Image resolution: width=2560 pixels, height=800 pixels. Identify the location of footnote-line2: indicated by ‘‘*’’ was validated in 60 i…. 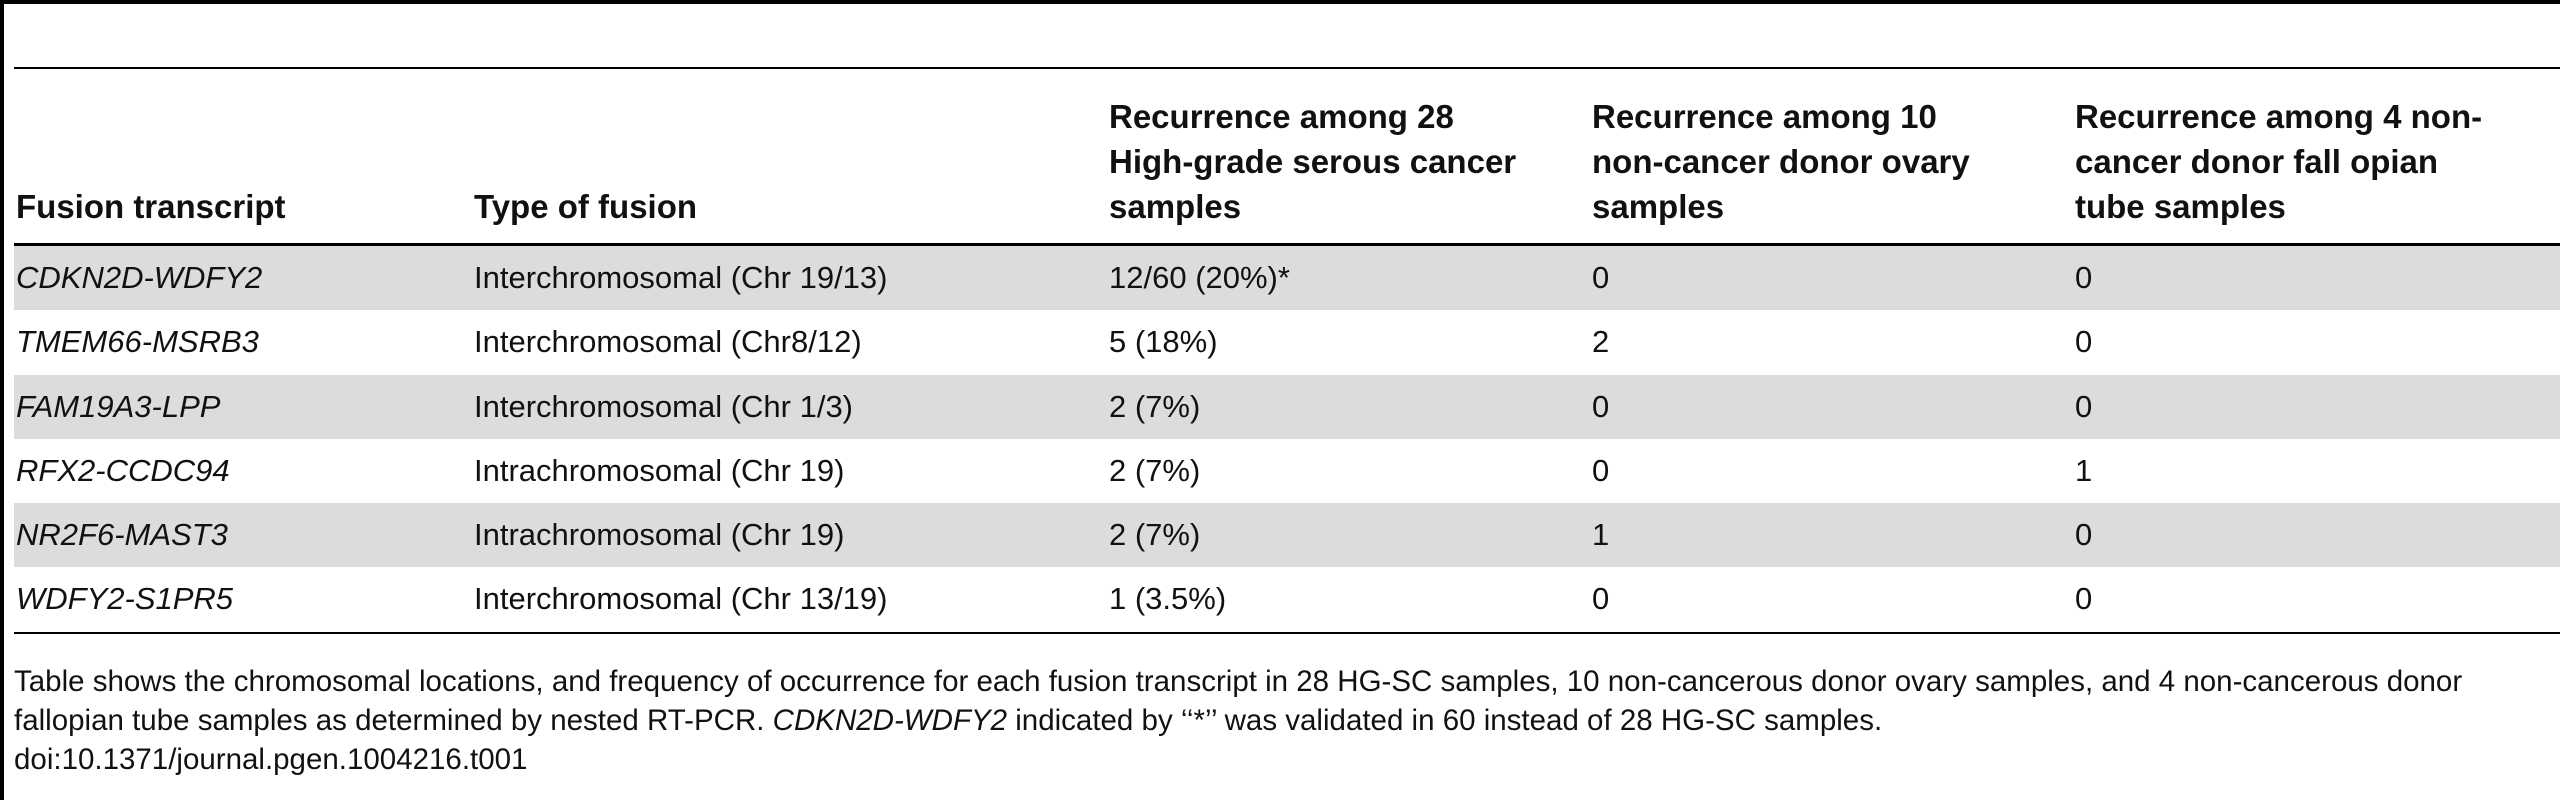
(1449, 720).